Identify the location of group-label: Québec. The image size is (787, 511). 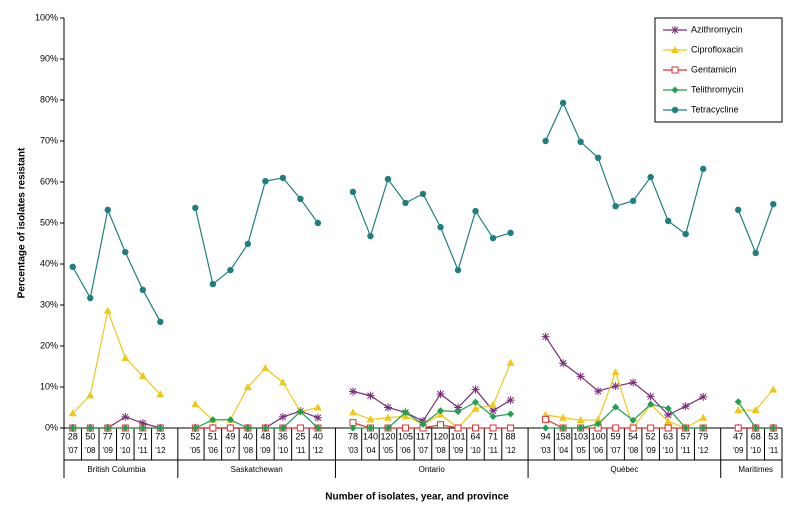
(624, 469).